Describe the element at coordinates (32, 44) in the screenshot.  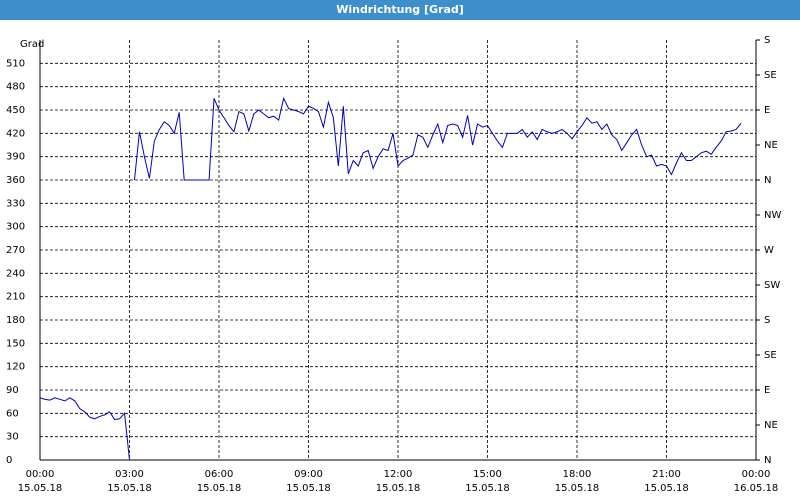
I see `y-axis-label: Grad` at that location.